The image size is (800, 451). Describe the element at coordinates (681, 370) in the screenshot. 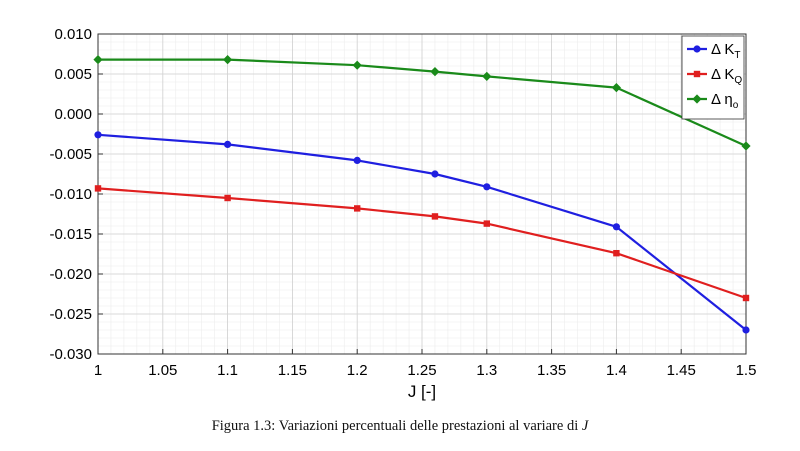

I see `x-tick-label: 1.45` at that location.